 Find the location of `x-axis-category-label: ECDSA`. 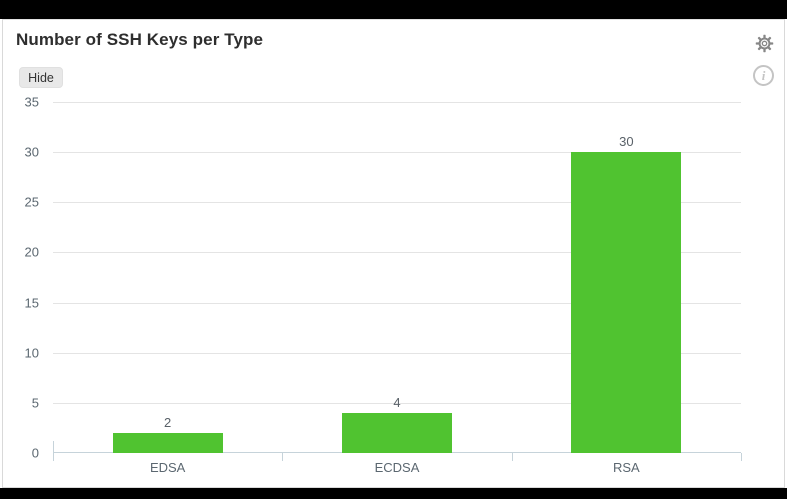

x-axis-category-label: ECDSA is located at coordinates (397, 467).